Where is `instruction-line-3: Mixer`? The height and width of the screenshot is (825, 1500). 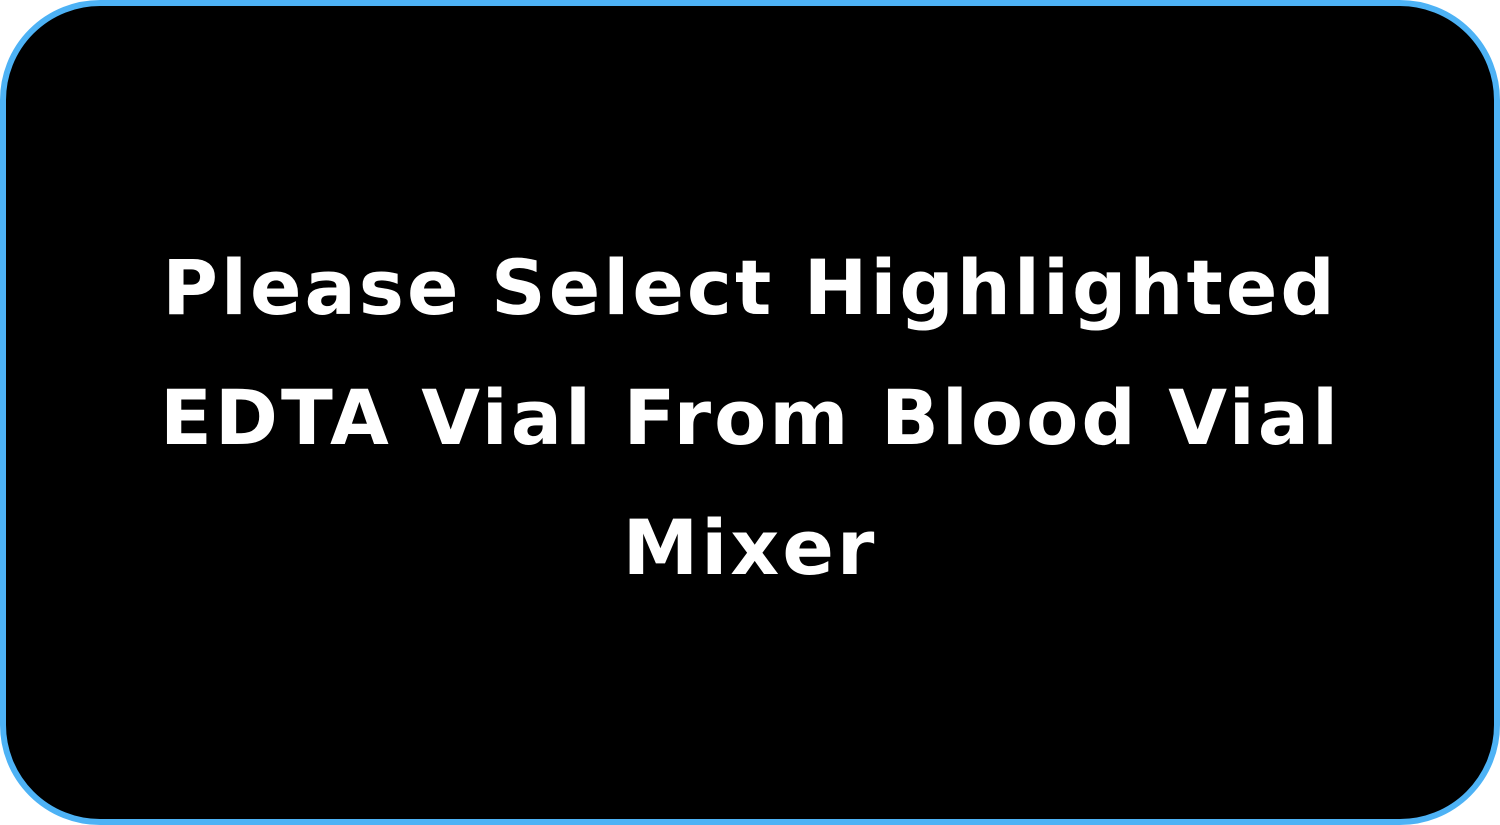
instruction-line-3: Mixer is located at coordinates (750, 547).